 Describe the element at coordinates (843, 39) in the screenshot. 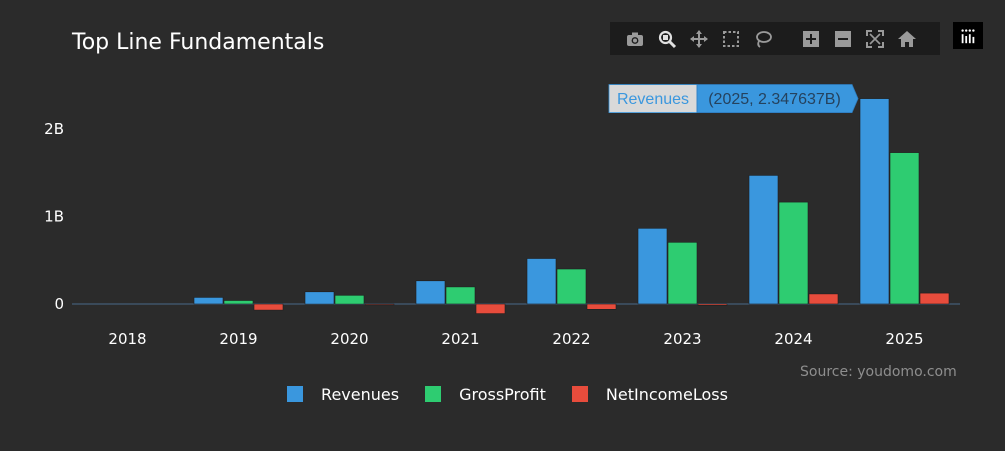

I see `zoom-out-icon` at that location.